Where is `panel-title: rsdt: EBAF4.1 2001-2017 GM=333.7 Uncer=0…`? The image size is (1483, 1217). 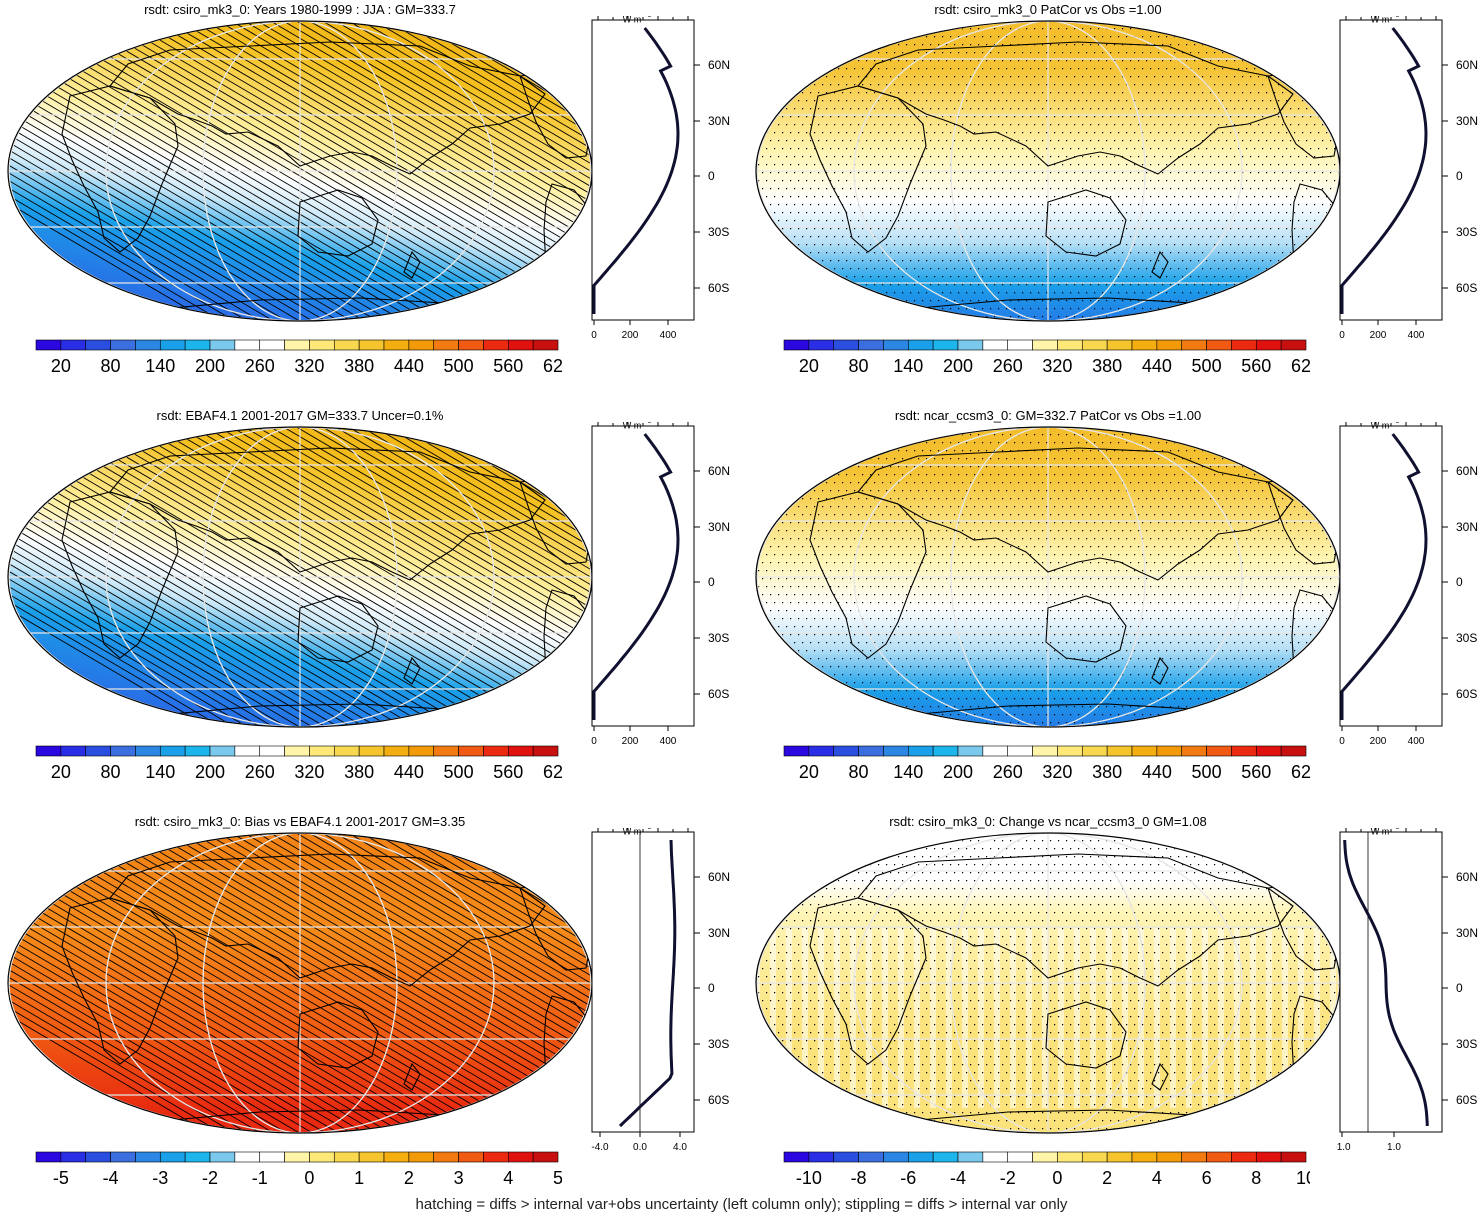
panel-title: rsdt: EBAF4.1 2001-2017 GM=333.7 Uncer=0… is located at coordinates (300, 415).